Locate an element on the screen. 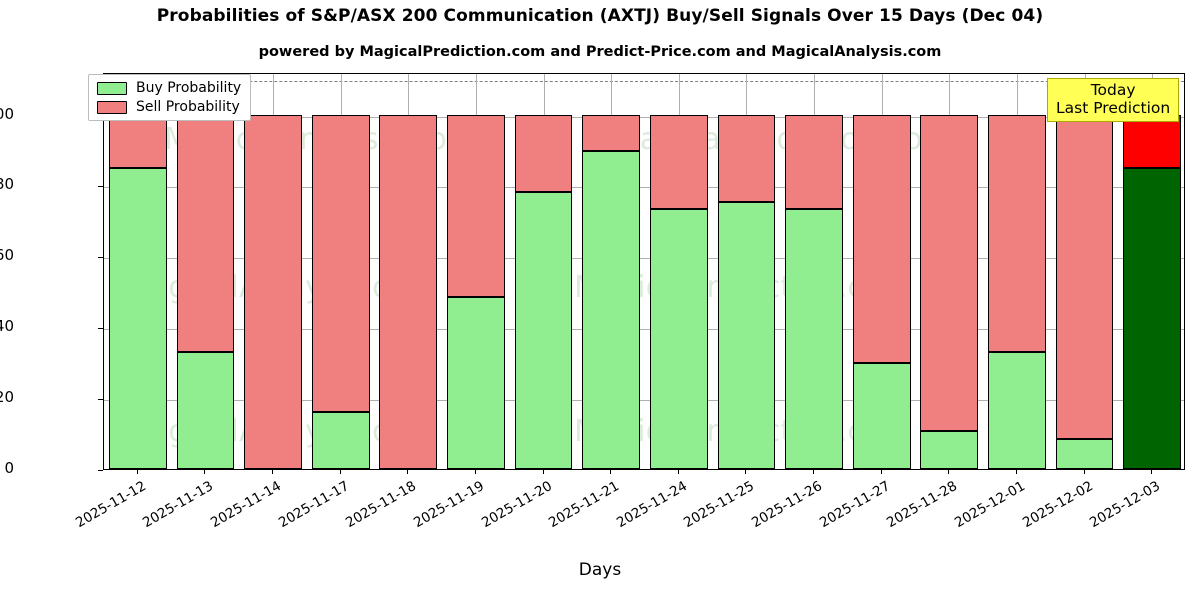 This screenshot has width=1200, height=600. legend-label-sell: Sell Probability is located at coordinates (188, 107).